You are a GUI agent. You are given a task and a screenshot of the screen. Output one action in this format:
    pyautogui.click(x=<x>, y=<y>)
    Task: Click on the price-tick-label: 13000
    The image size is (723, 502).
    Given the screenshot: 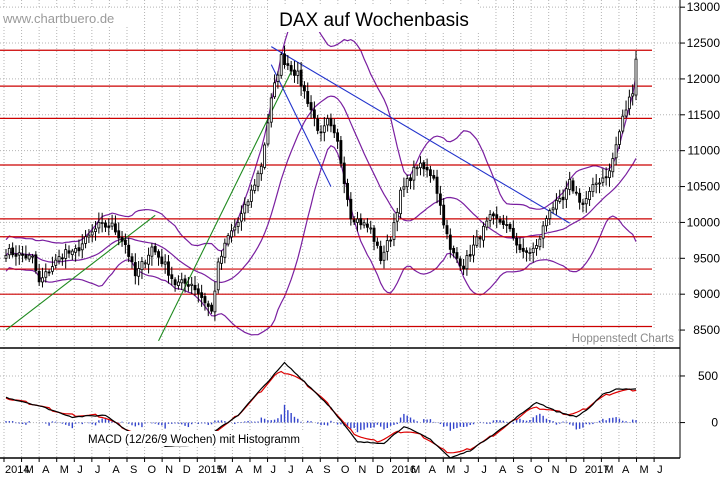 What is the action you would take?
    pyautogui.click(x=704, y=7)
    